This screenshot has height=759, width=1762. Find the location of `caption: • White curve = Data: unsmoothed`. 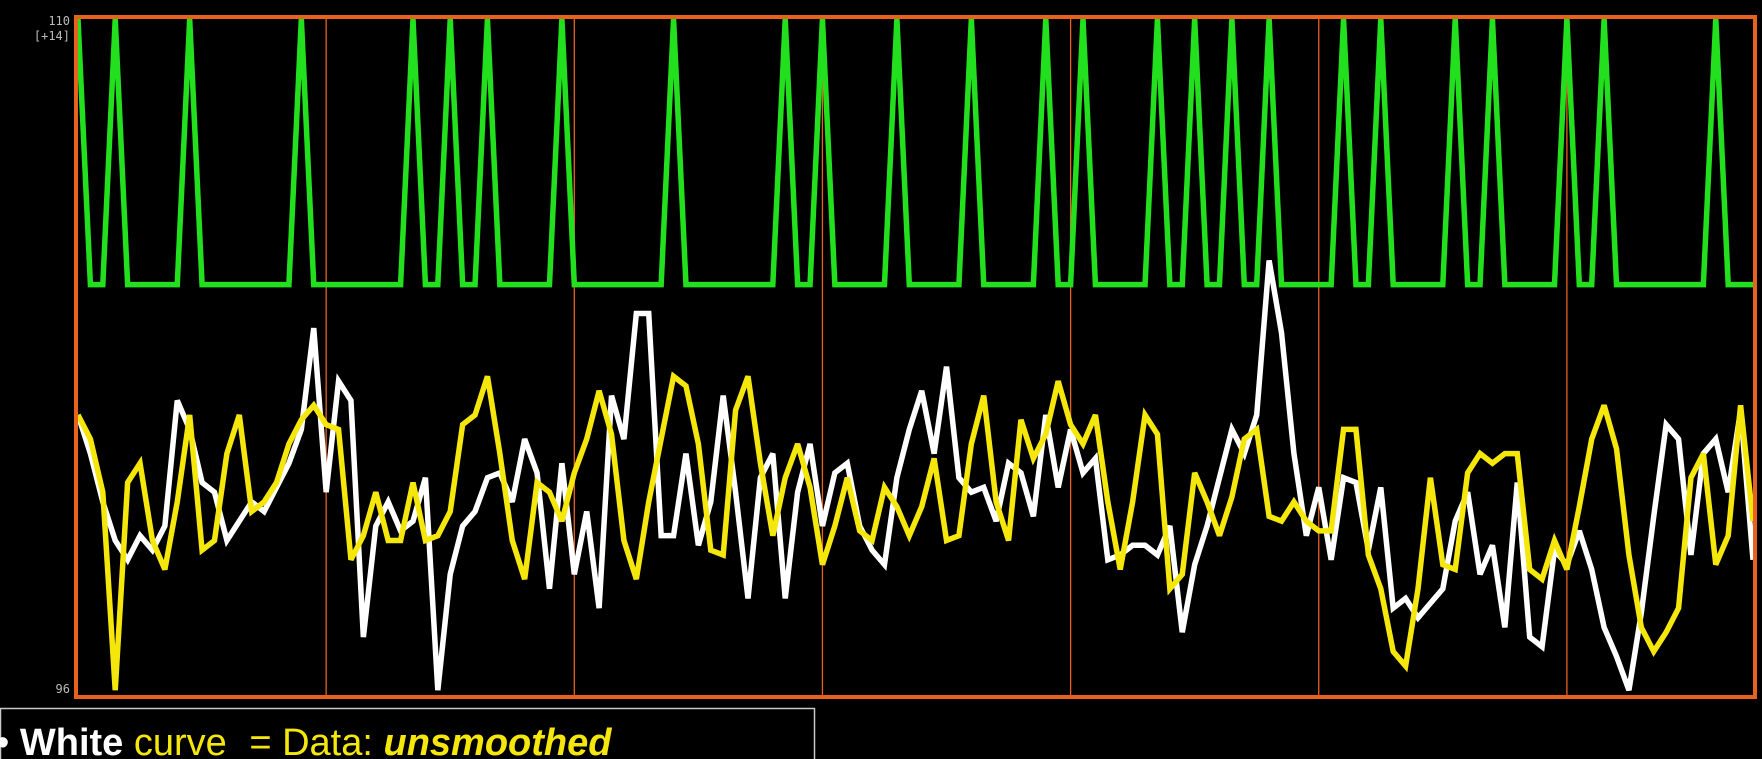

caption: • White curve = Data: unsmoothed is located at coordinates (306, 740).